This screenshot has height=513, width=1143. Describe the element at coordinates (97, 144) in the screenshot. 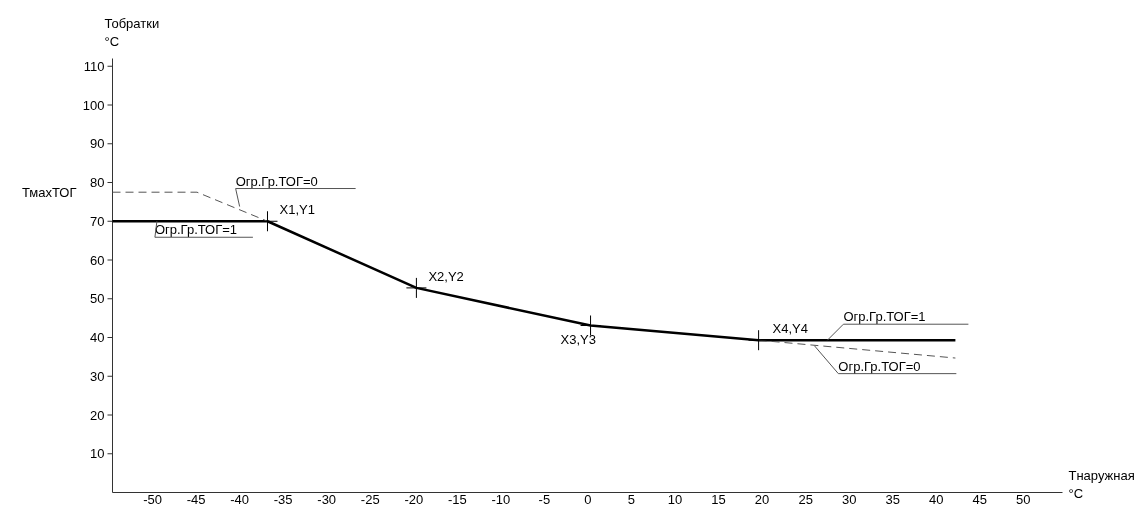

I see `y-tick-label: 90` at that location.